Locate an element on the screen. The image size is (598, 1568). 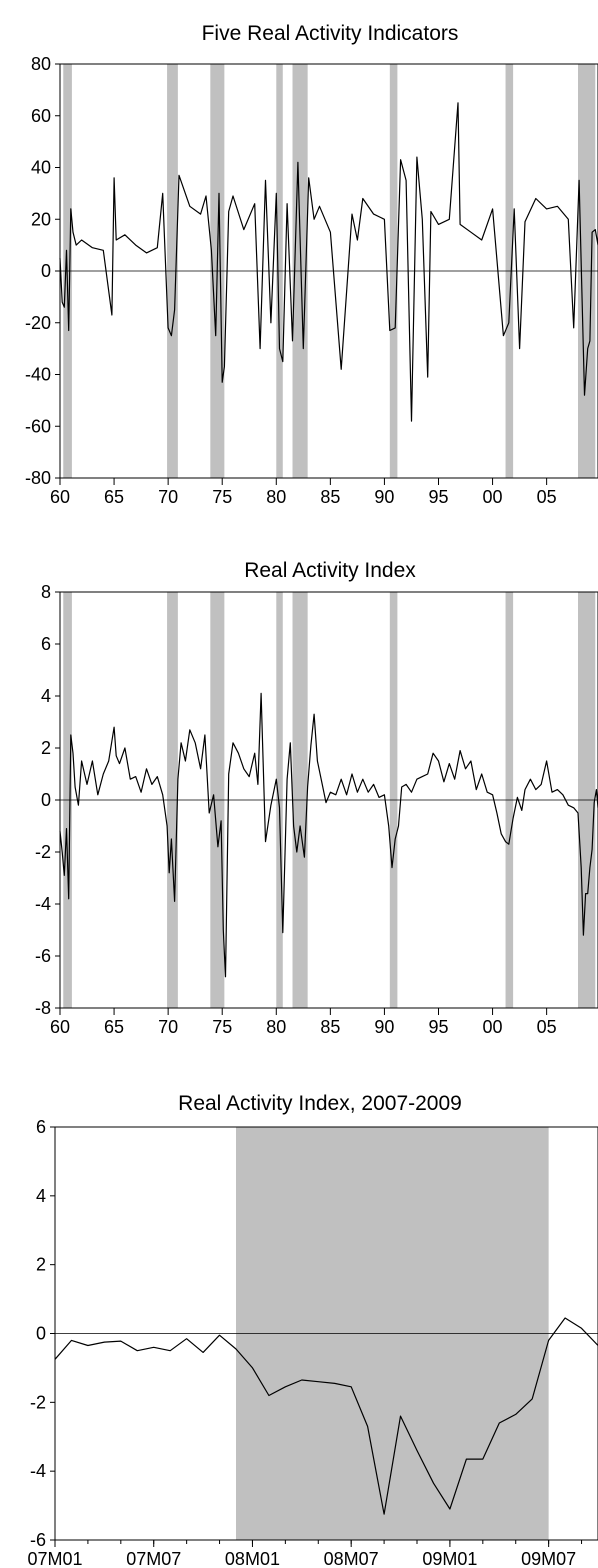
panel-1-y-tick-label: 0 is located at coordinates (46, 271).